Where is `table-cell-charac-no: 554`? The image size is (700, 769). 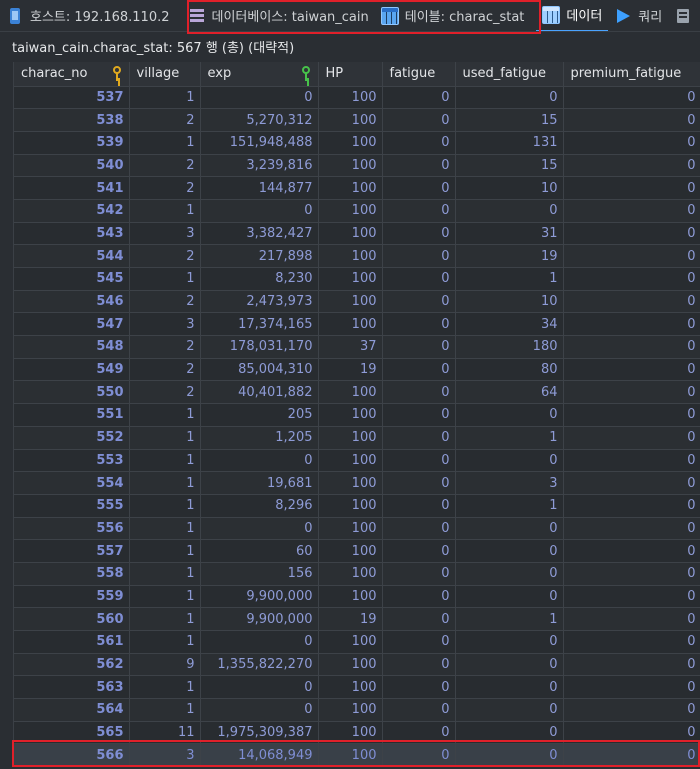
table-cell-charac-no: 554 is located at coordinates (72, 483).